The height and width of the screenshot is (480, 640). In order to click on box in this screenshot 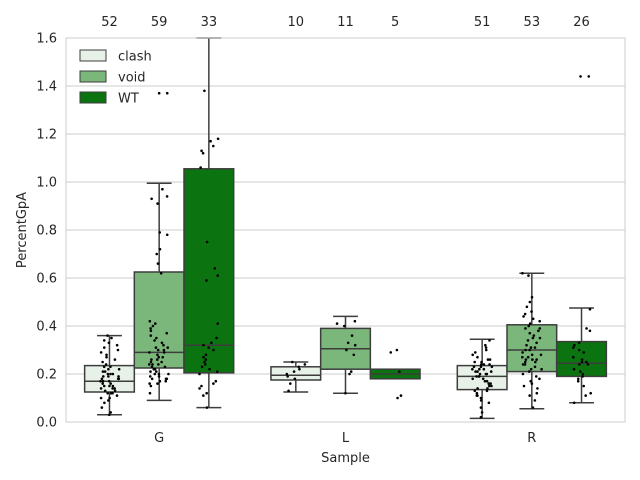, I will do `click(482, 377)`.